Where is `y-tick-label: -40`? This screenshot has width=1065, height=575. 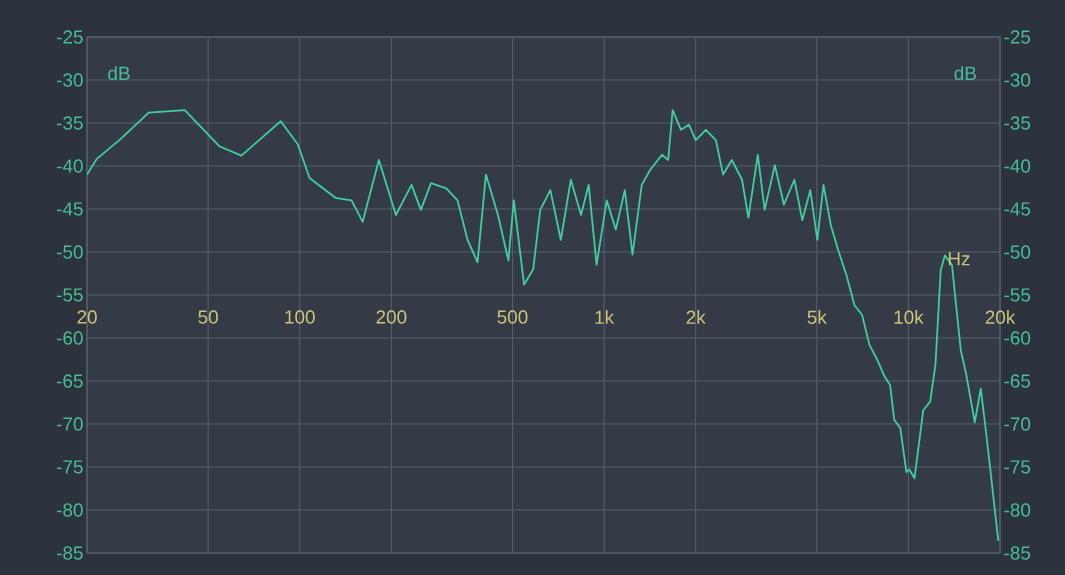
y-tick-label: -40 is located at coordinates (69, 166).